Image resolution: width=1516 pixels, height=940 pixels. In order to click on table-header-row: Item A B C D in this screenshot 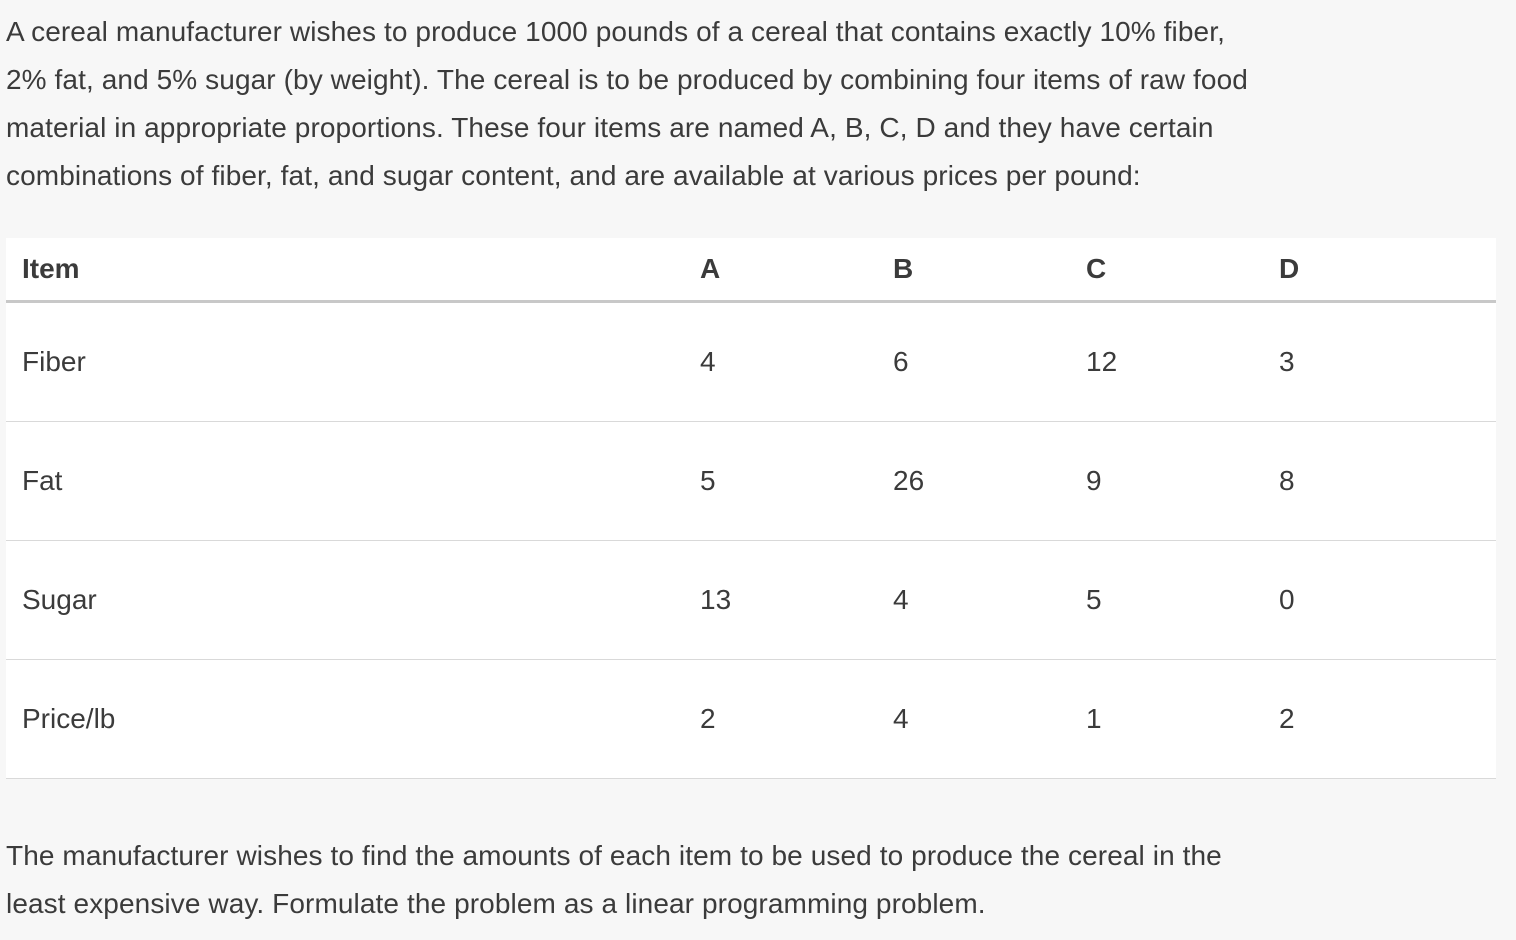, I will do `click(751, 270)`.